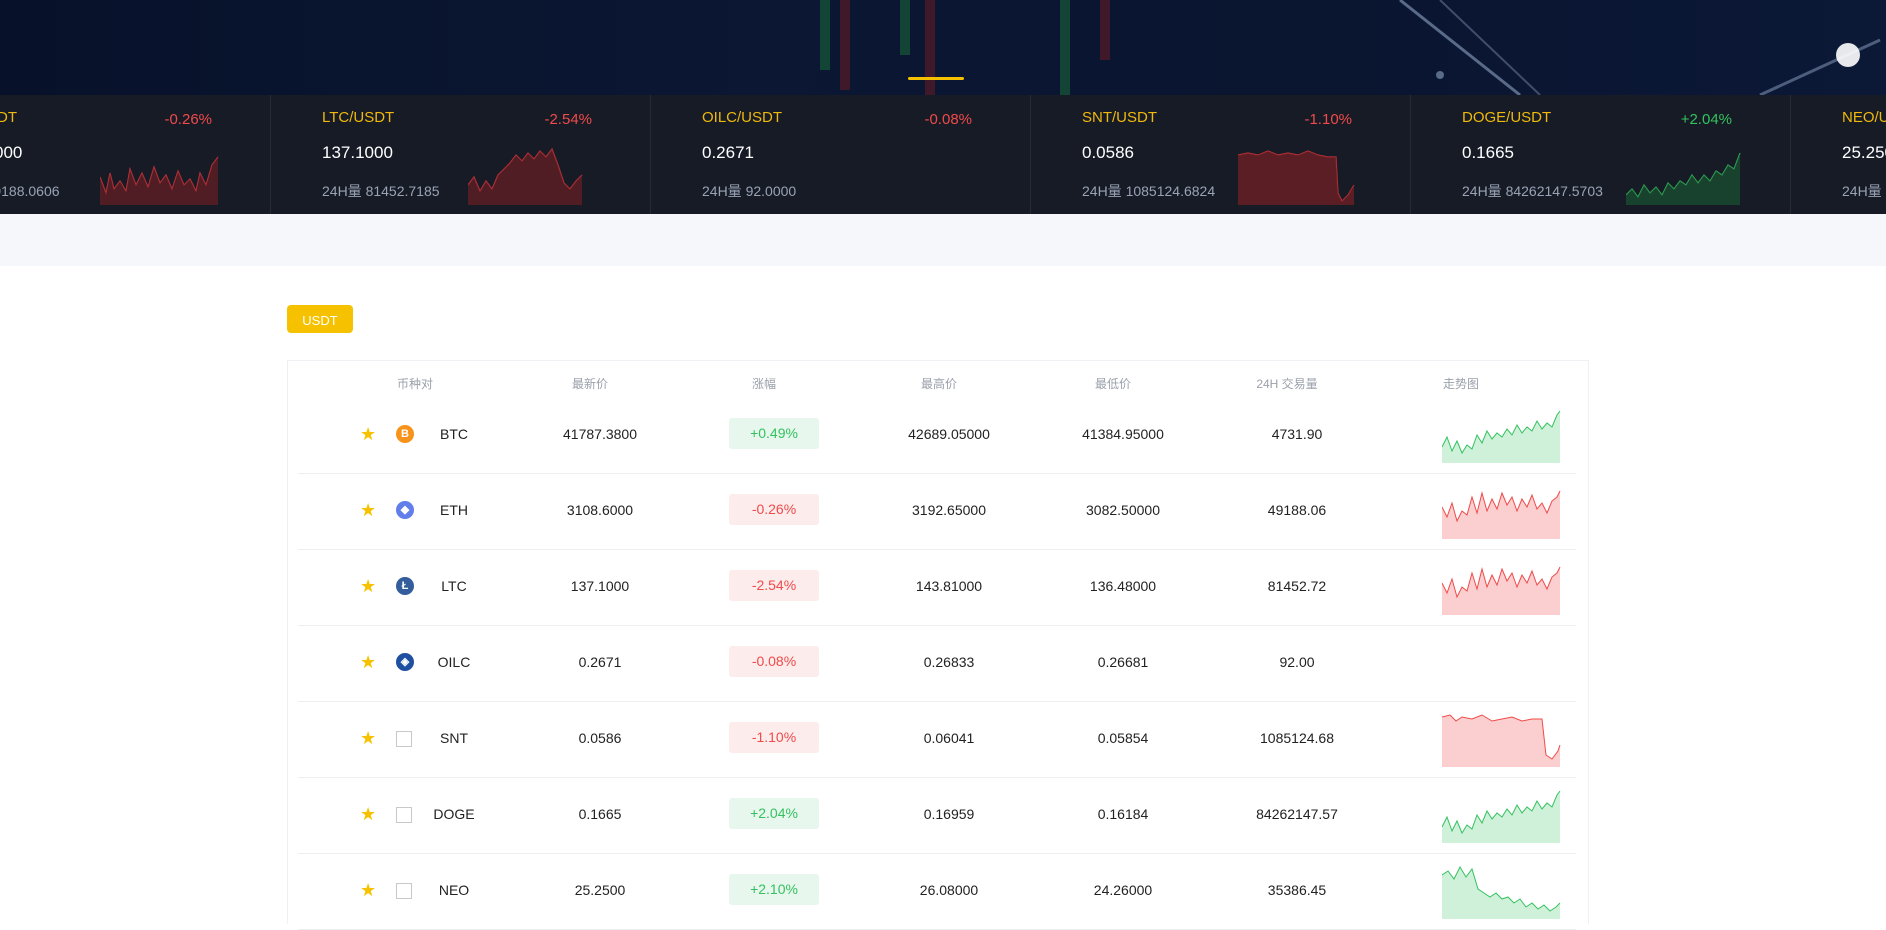 The width and height of the screenshot is (1886, 930). What do you see at coordinates (405, 662) in the screenshot?
I see `oilc-icon: ◈` at bounding box center [405, 662].